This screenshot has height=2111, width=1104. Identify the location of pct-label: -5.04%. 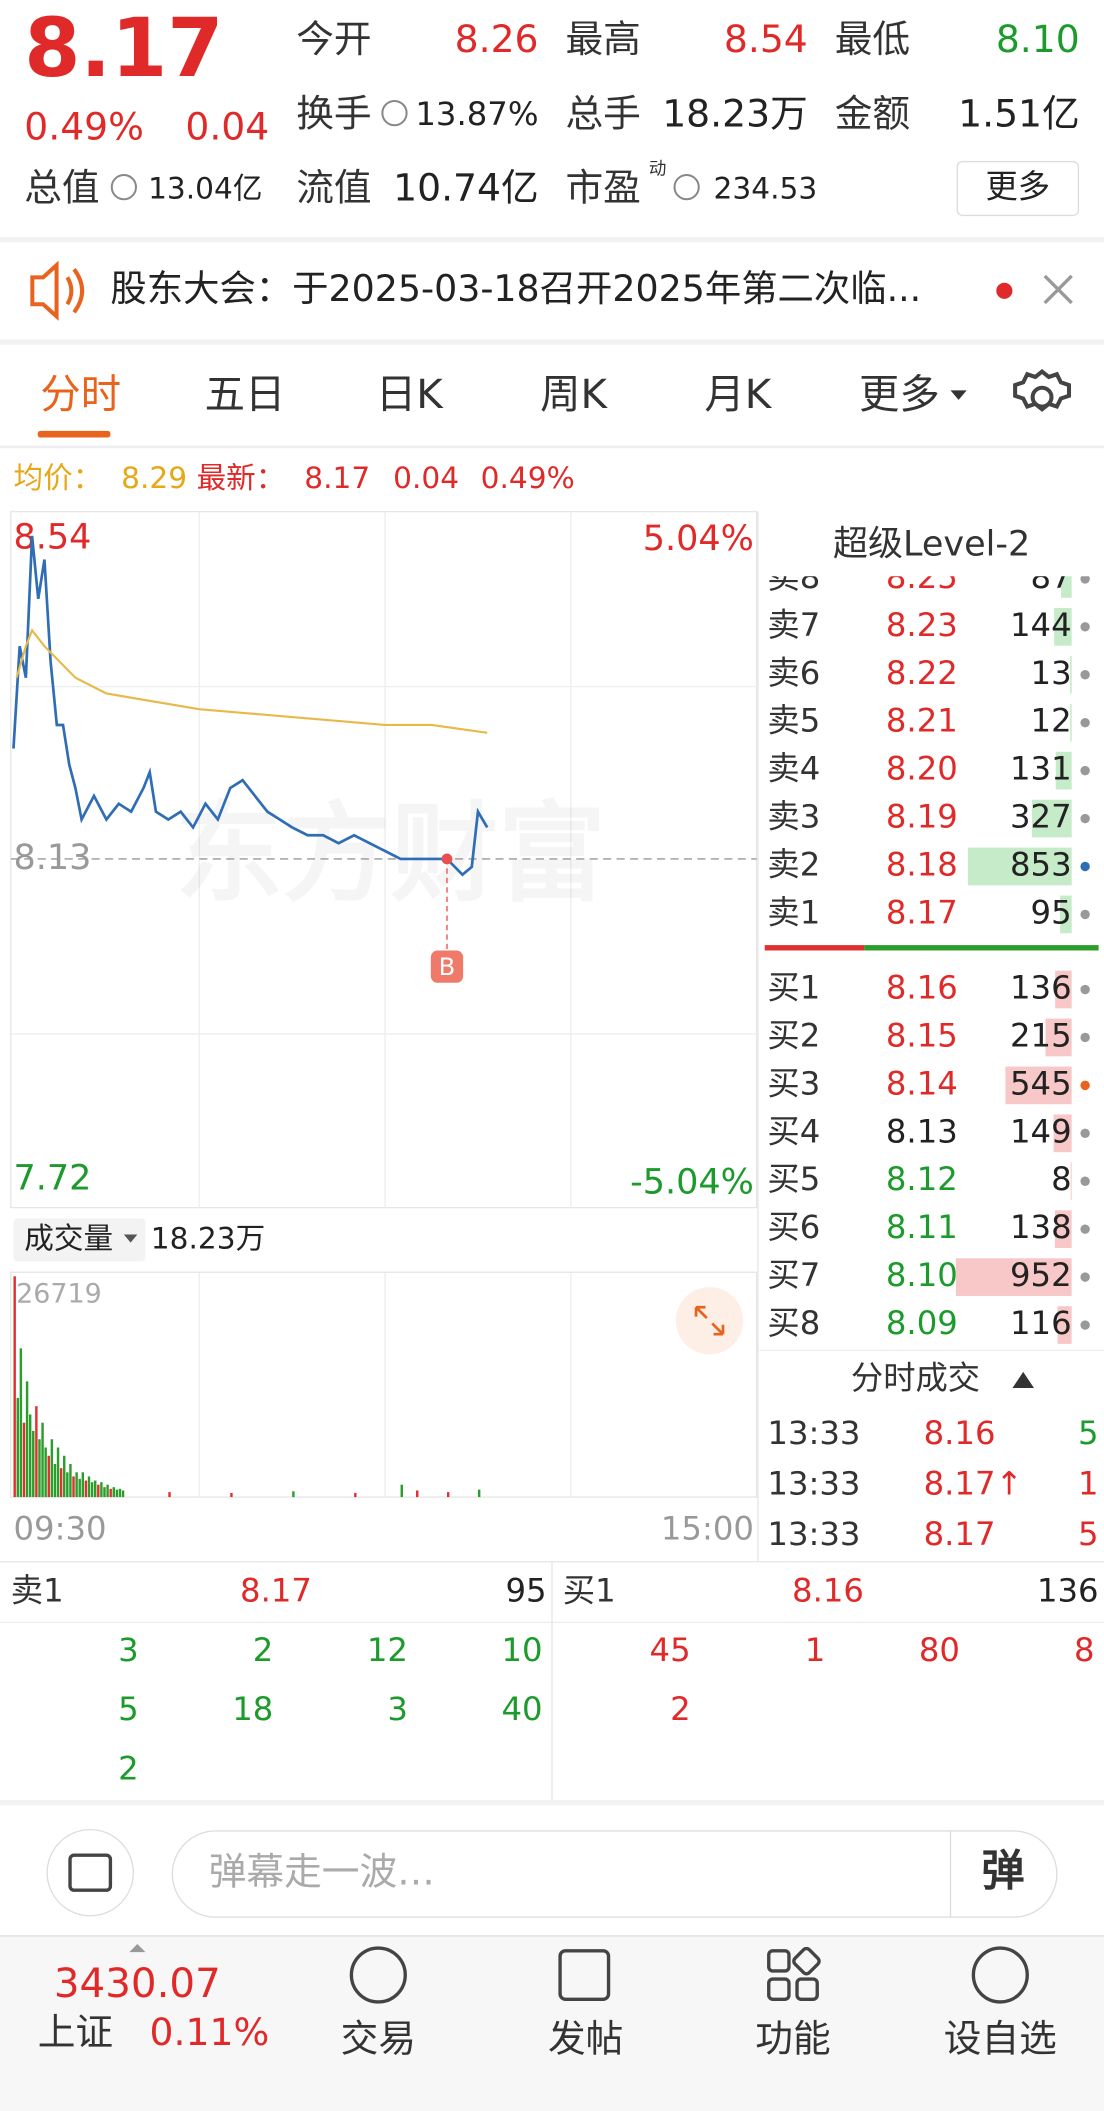
(692, 1182).